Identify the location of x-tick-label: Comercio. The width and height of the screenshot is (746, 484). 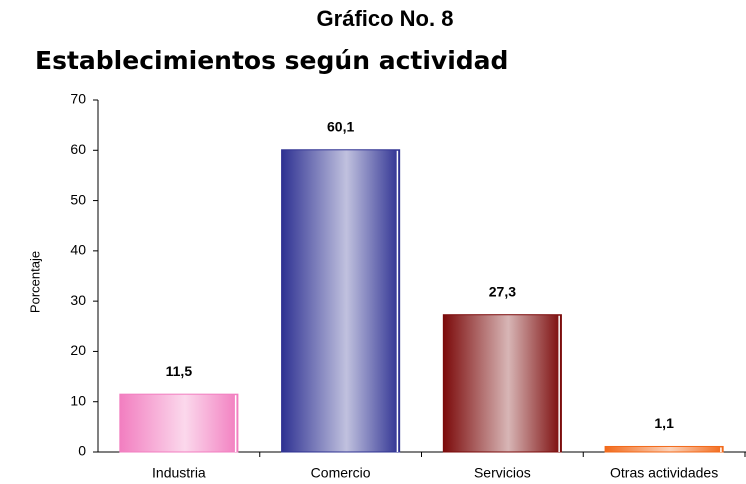
(341, 473).